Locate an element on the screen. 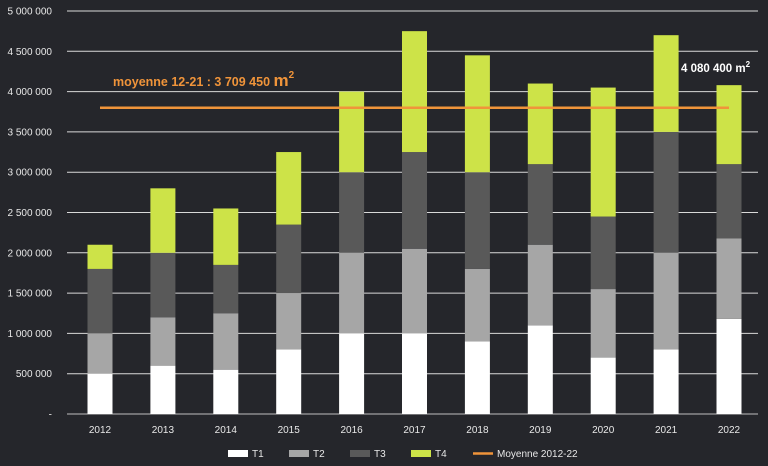 The image size is (768, 466). bar-segment-t3-2015 is located at coordinates (289, 259).